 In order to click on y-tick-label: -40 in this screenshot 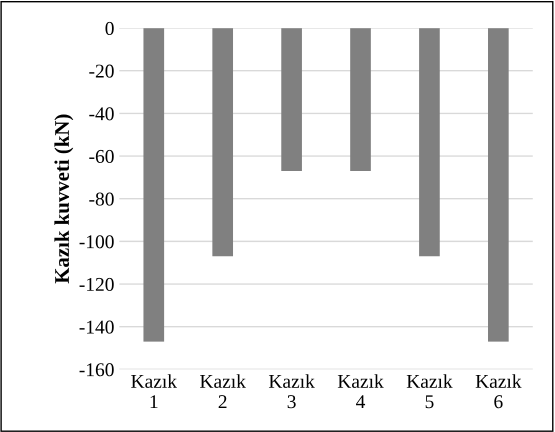, I will do `click(101, 113)`.